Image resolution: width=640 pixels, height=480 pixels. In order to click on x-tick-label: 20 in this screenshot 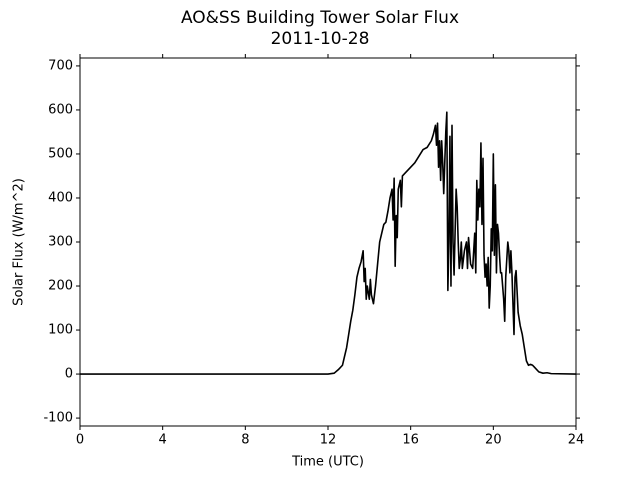, I will do `click(493, 440)`.